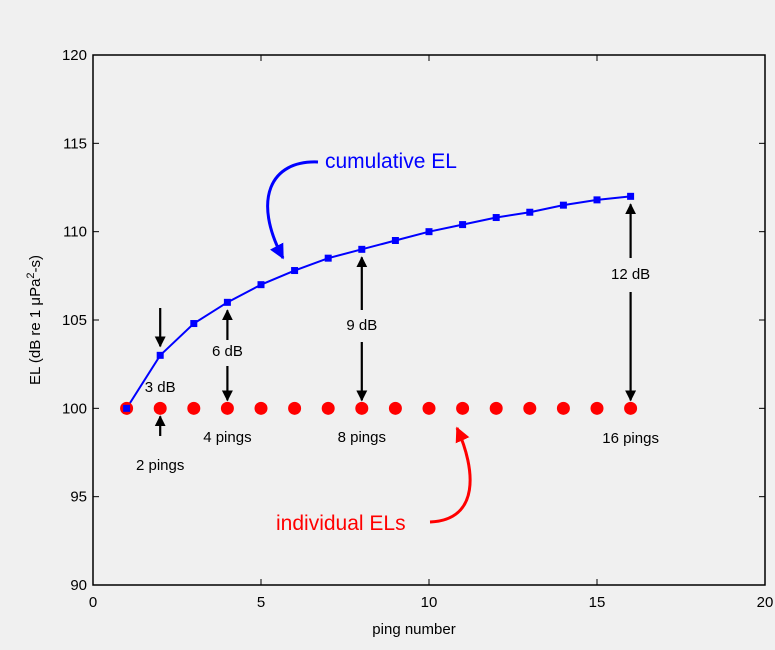 The width and height of the screenshot is (775, 650). I want to click on y-tick-label: 115, so click(75, 143).